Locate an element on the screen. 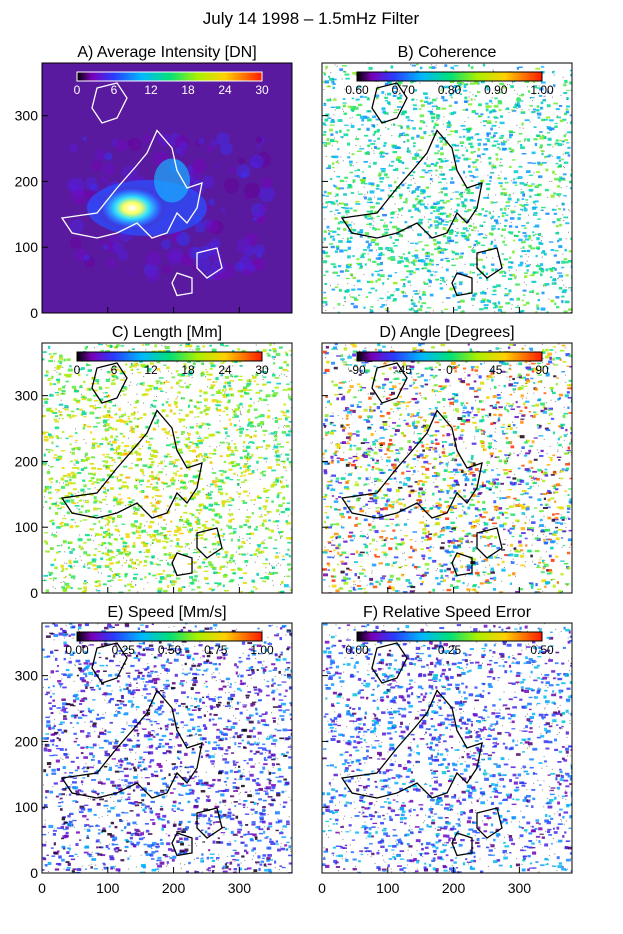 The width and height of the screenshot is (623, 934). colorbar-tick-label: -45 is located at coordinates (404, 370).